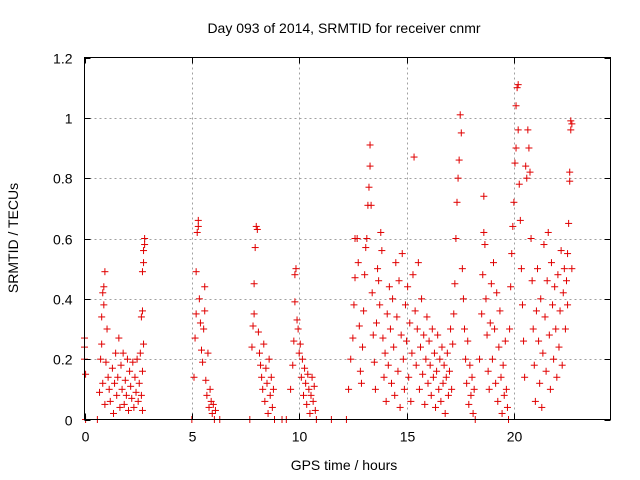 Image resolution: width=640 pixels, height=480 pixels. I want to click on x-tick-label: 10, so click(300, 437).